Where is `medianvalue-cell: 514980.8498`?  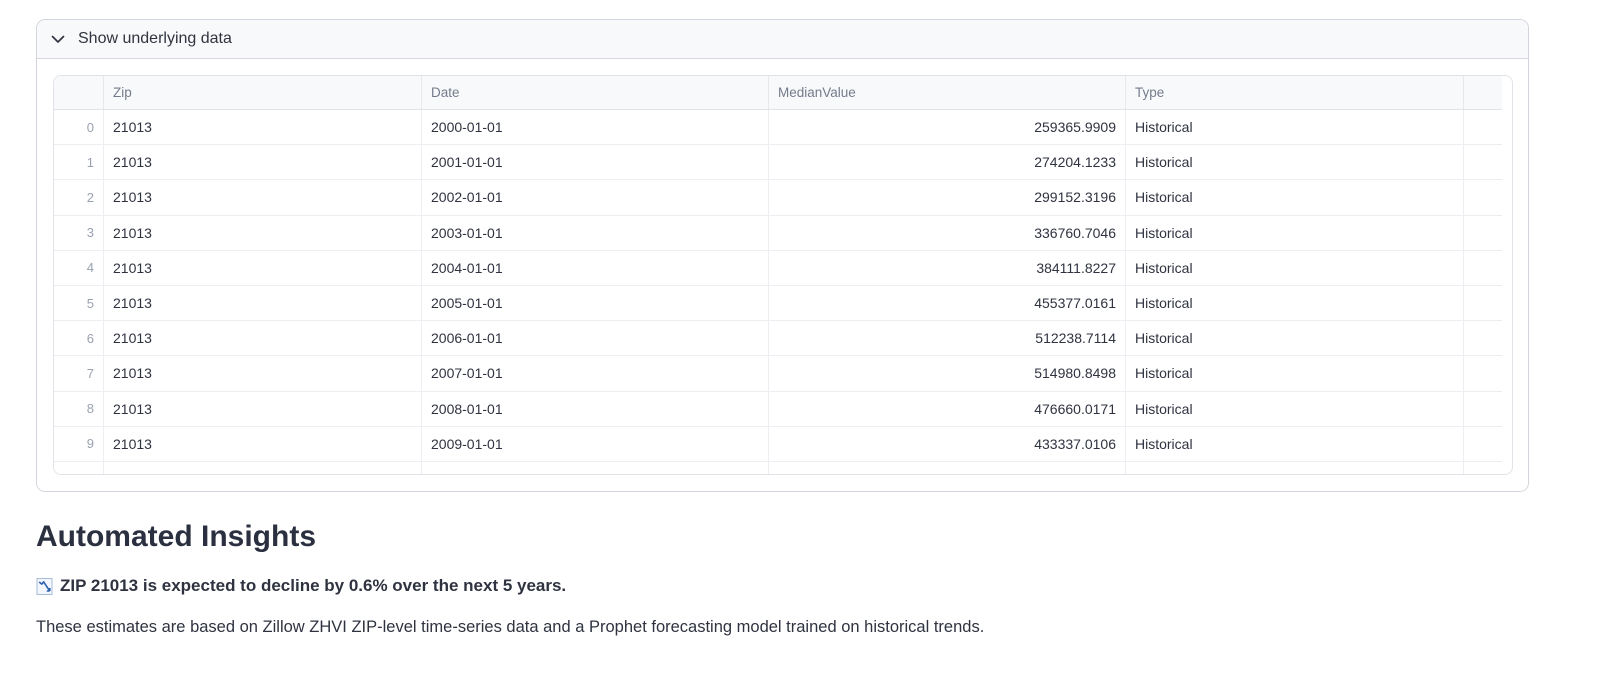 medianvalue-cell: 514980.8498 is located at coordinates (947, 373).